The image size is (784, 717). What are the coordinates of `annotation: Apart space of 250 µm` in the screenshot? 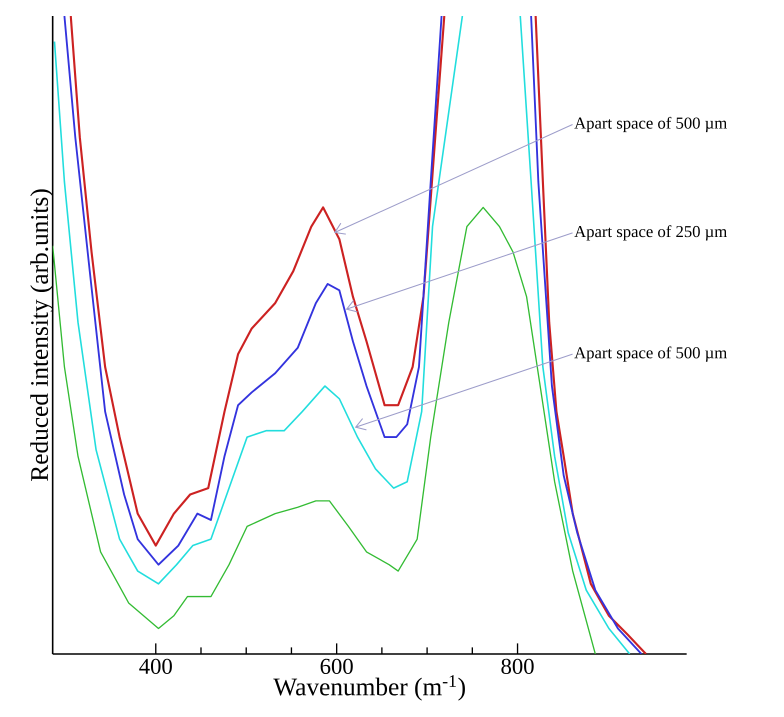 It's located at (650, 233).